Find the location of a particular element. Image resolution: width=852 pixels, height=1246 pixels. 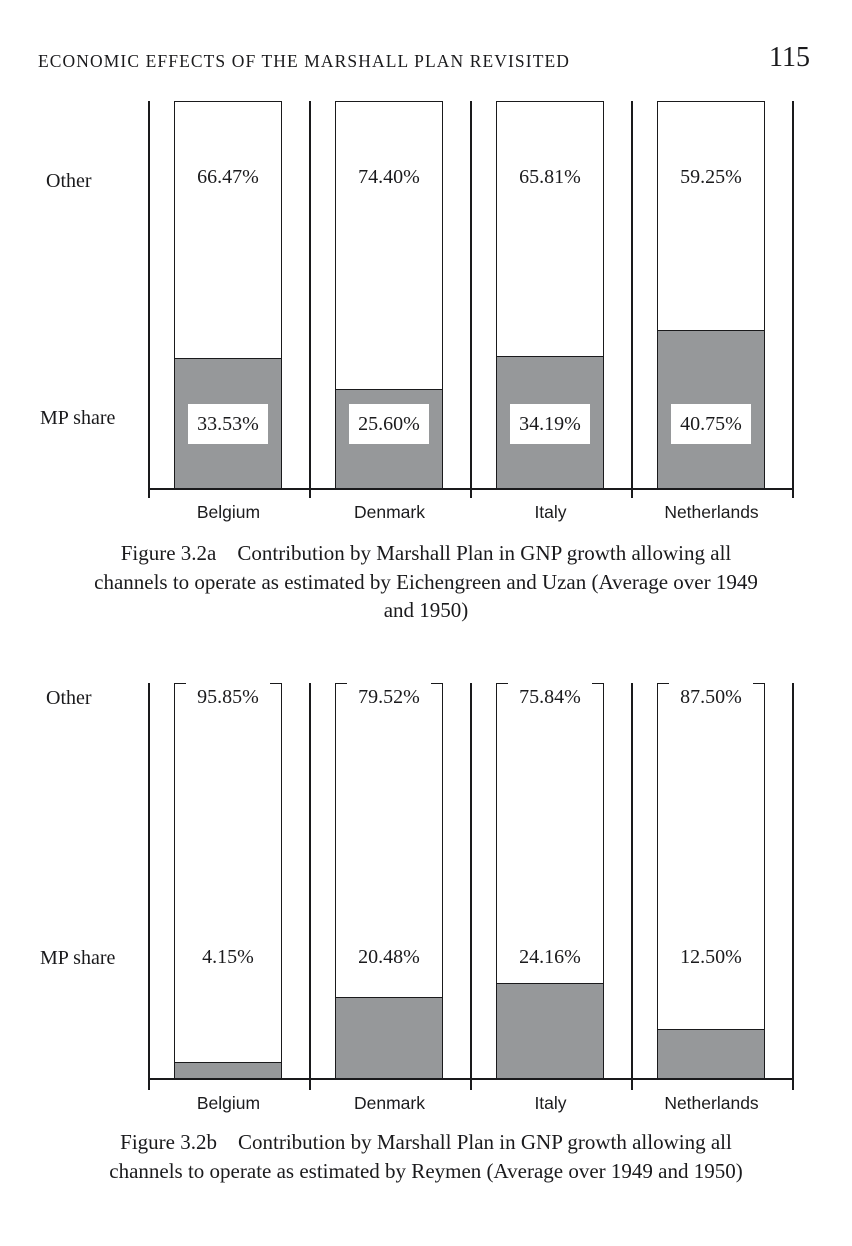

bar-belgium-b: 95.85% 4.15% is located at coordinates (228, 877).